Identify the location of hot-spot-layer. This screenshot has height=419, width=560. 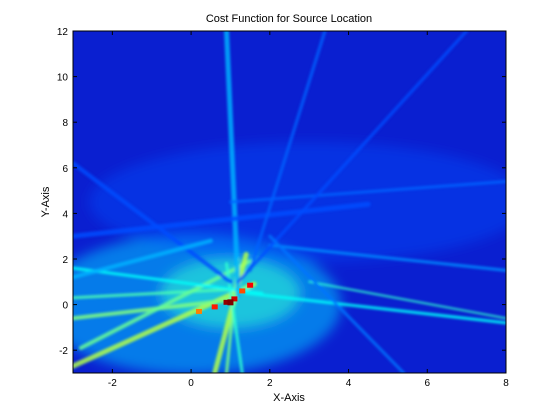
(224, 298).